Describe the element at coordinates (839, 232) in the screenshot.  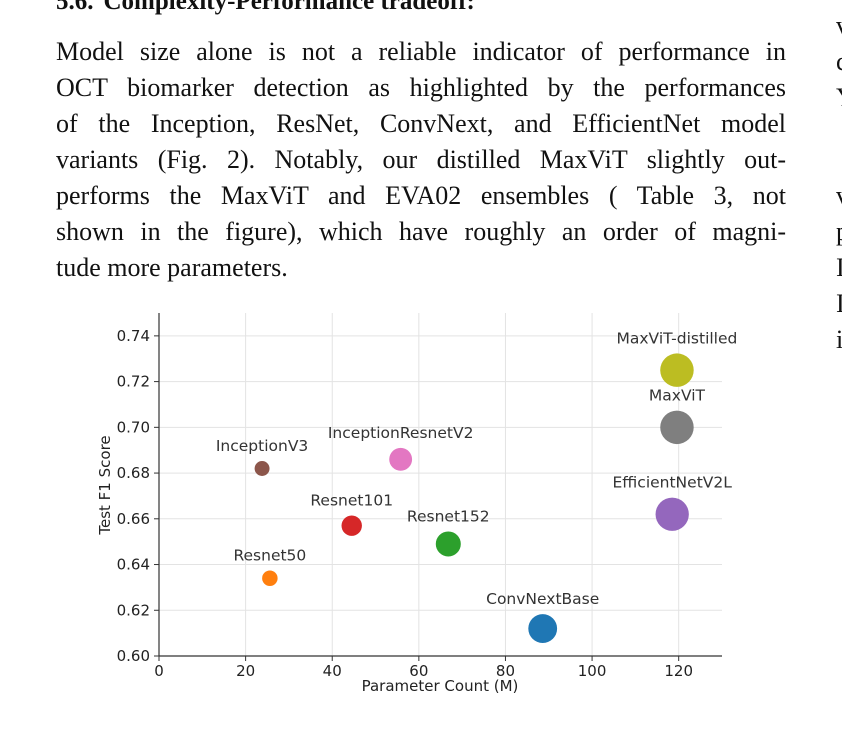
I see `right-column-fragment: p` at that location.